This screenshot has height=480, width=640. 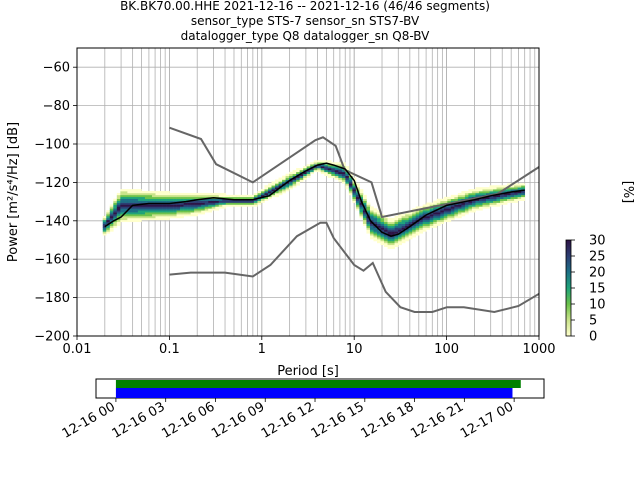 I want to click on x-tick-label: 0.1, so click(x=169, y=349).